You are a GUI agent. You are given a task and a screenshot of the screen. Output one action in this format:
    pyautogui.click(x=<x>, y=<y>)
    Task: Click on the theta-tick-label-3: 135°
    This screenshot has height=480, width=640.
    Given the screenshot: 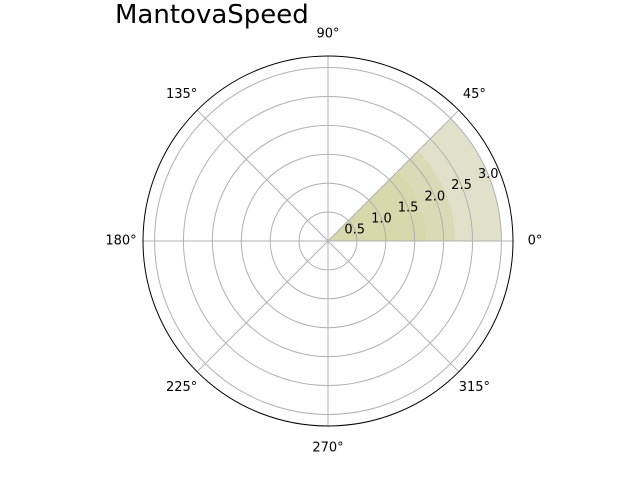 What is the action you would take?
    pyautogui.click(x=181, y=94)
    